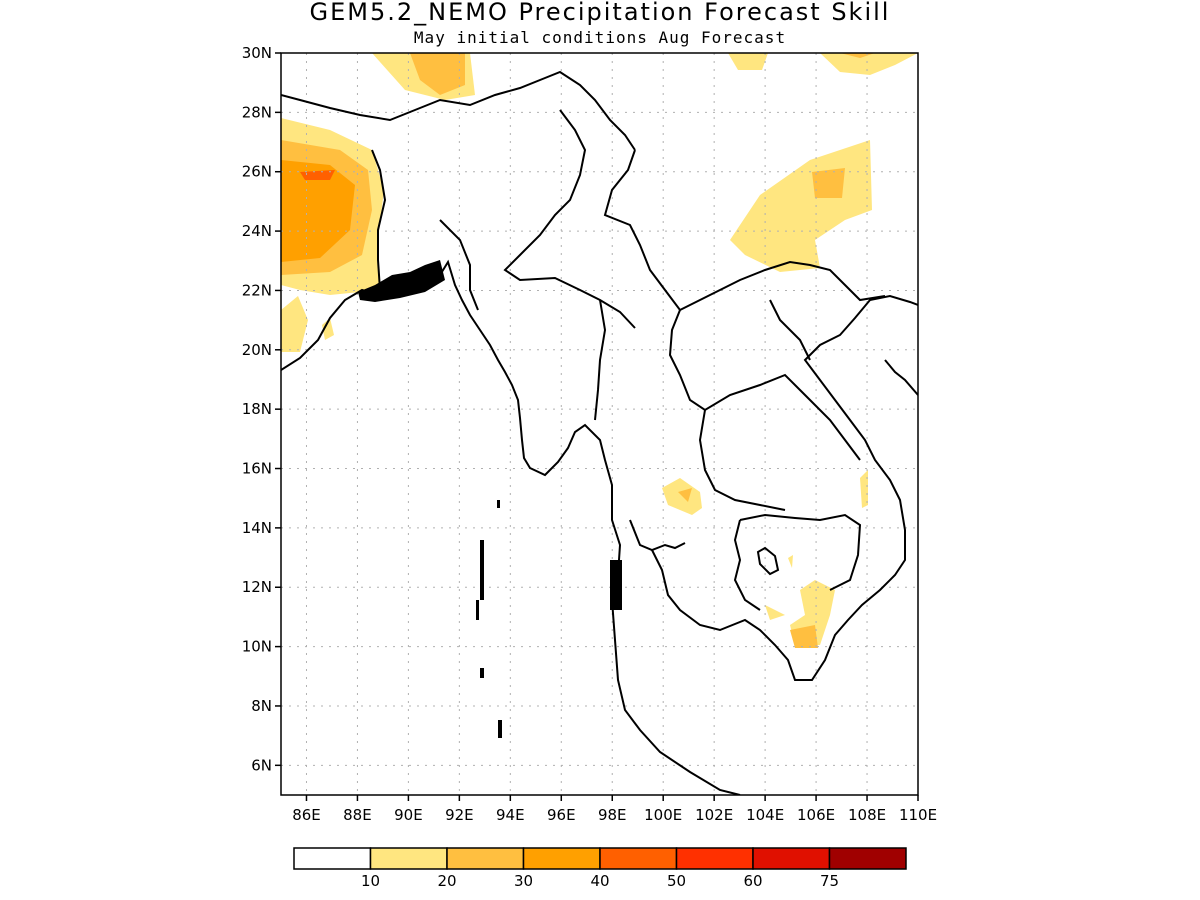 The width and height of the screenshot is (1200, 900). What do you see at coordinates (549, 619) in the screenshot?
I see `andaman-islands` at bounding box center [549, 619].